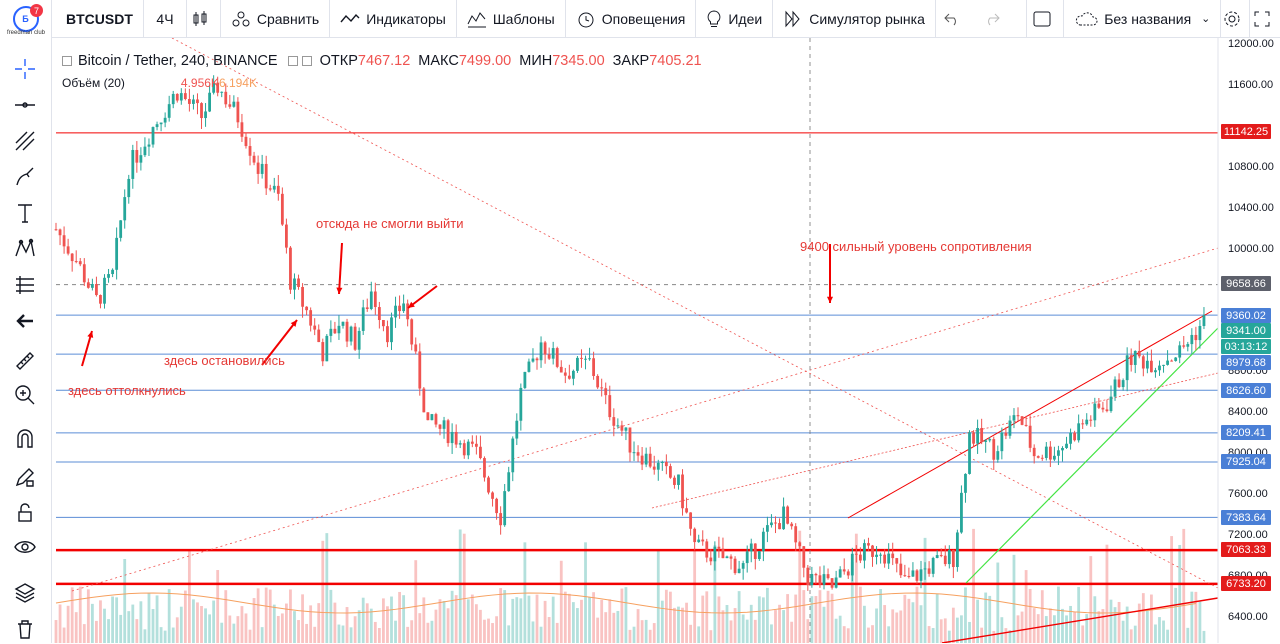 The height and width of the screenshot is (644, 1280). Describe the element at coordinates (25, 213) in the screenshot. I see `text-tool-button` at that location.